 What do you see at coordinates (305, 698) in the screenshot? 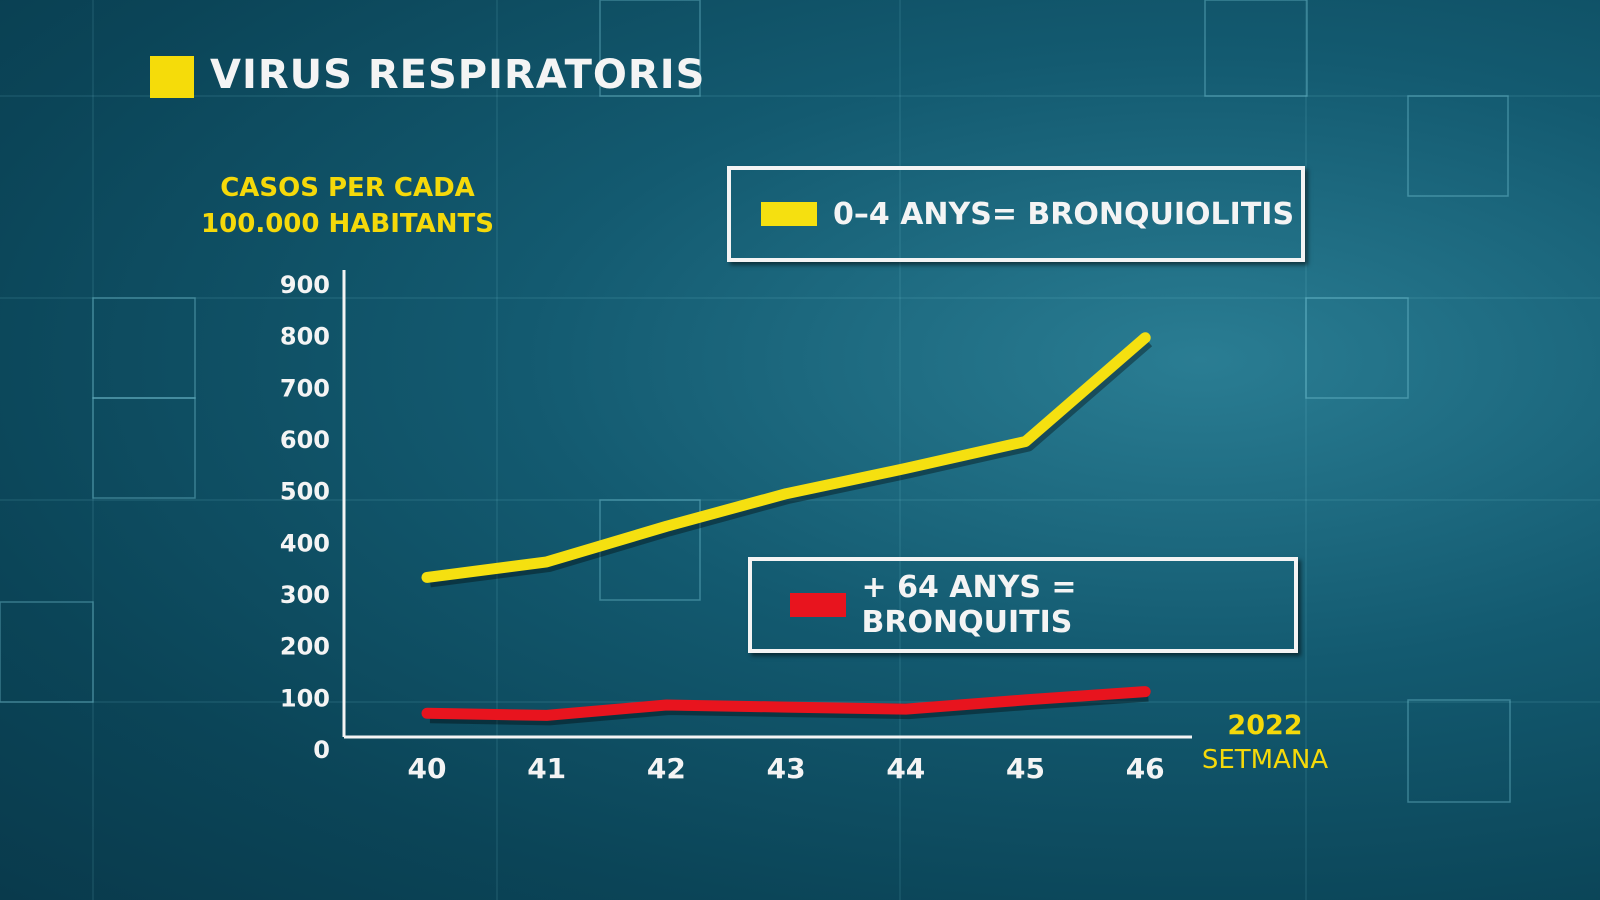
I see `y-tick-label: 100` at bounding box center [305, 698].